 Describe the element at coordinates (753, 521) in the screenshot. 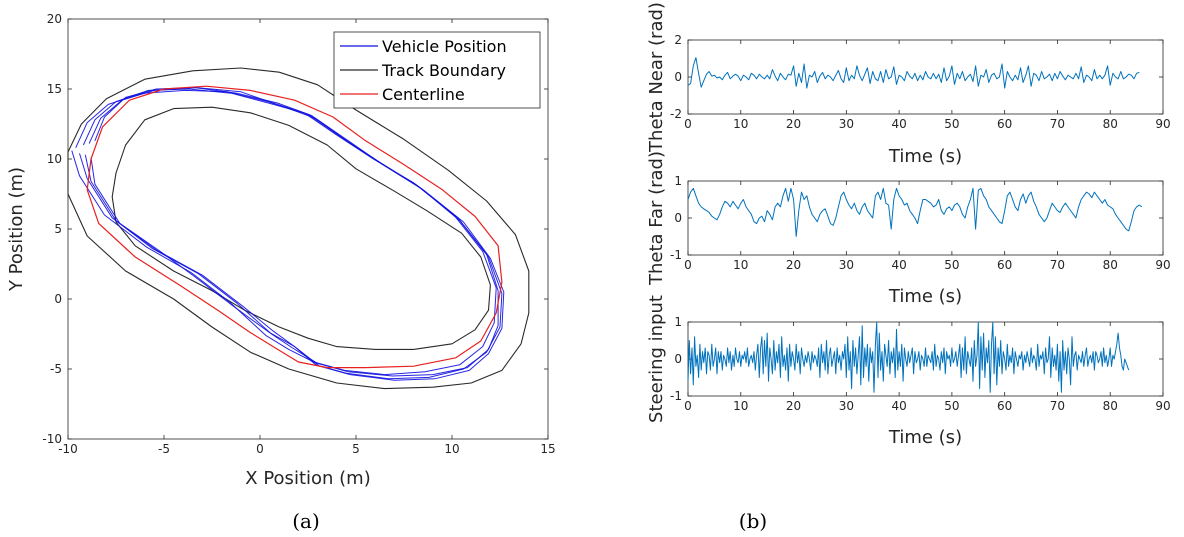

I see `caption-b: (b)` at that location.